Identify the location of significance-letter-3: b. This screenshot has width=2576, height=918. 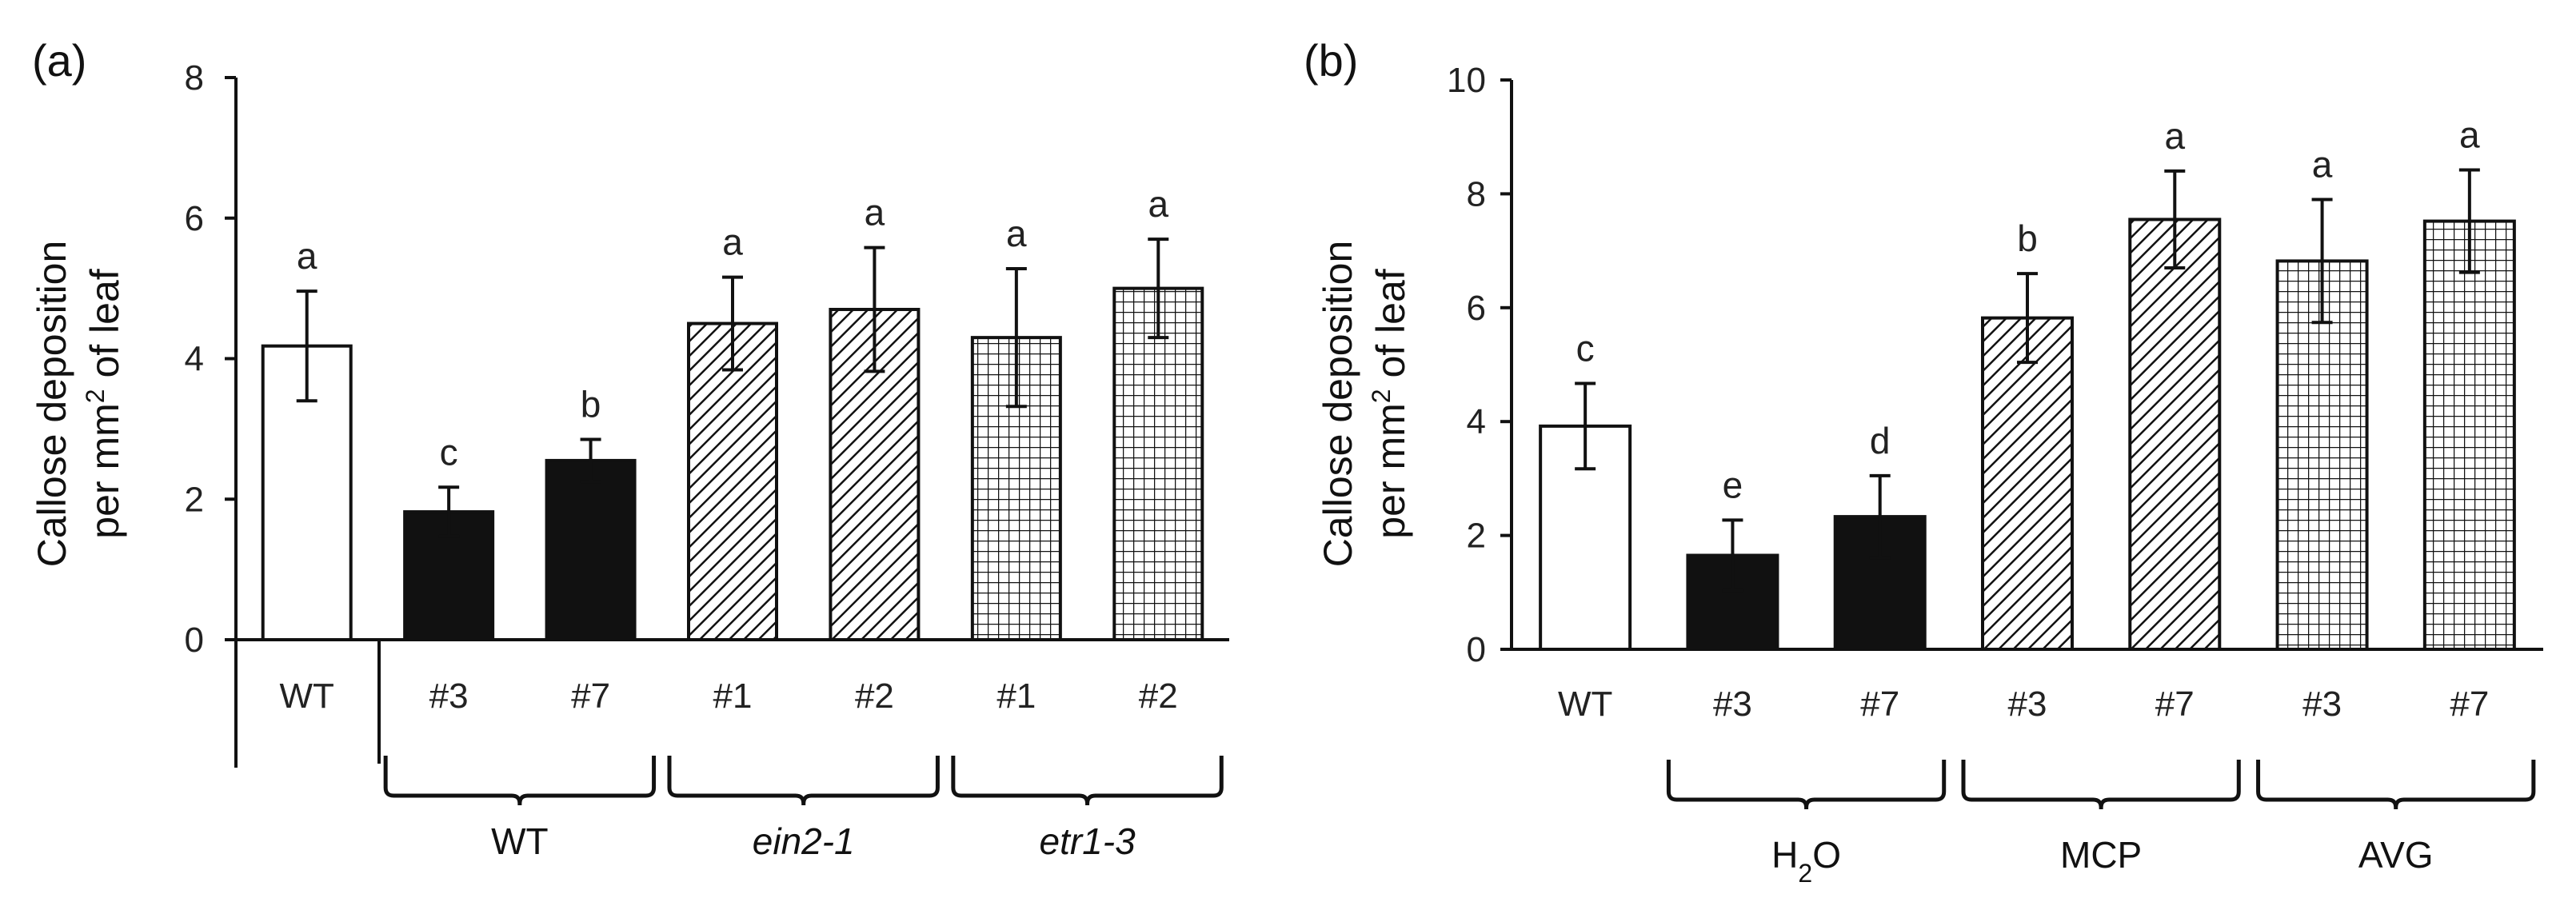
(591, 404).